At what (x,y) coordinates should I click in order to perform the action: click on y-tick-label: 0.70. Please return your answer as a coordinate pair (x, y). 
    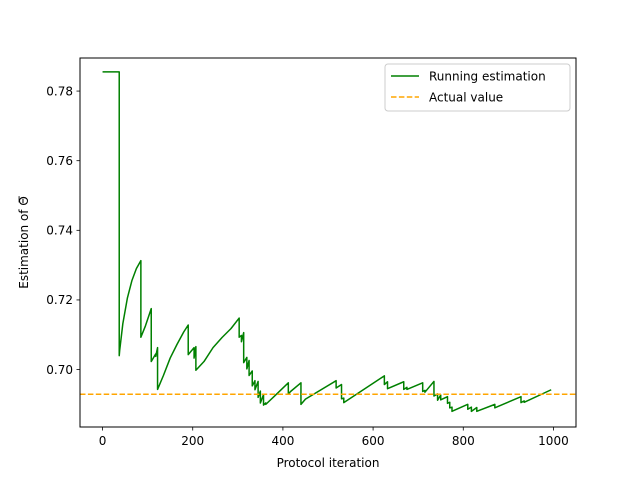
    Looking at the image, I should click on (59, 370).